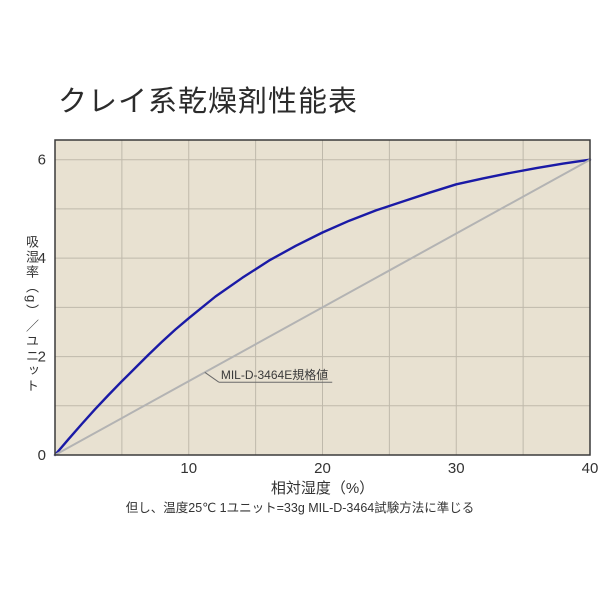 The width and height of the screenshot is (600, 600). Describe the element at coordinates (590, 468) in the screenshot. I see `x-tick-label: 40` at that location.